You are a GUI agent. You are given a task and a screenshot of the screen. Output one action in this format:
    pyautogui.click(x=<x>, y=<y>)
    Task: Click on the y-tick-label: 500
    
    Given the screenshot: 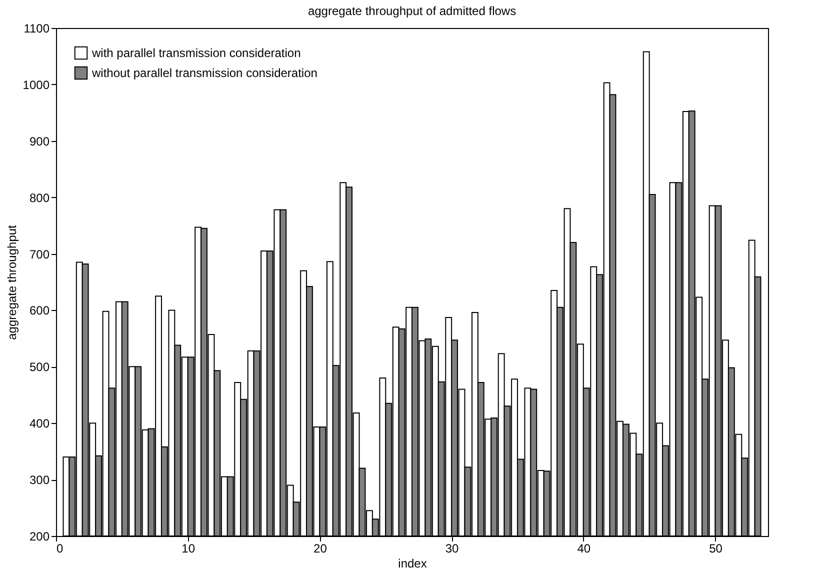 What is the action you would take?
    pyautogui.click(x=39, y=367)
    